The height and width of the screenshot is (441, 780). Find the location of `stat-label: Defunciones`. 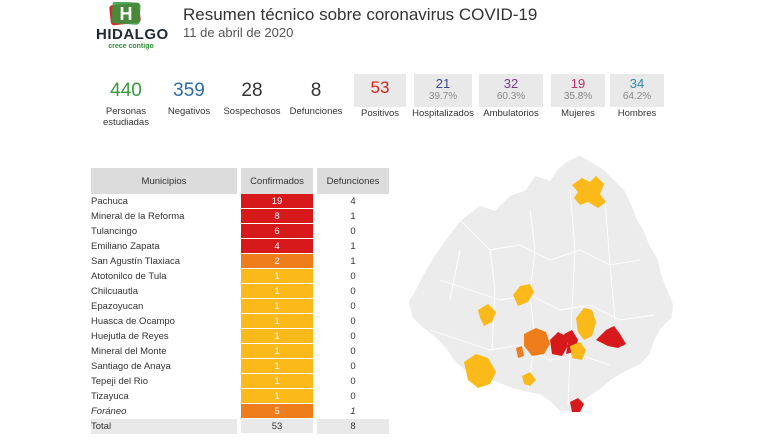

stat-label: Defunciones is located at coordinates (316, 111).